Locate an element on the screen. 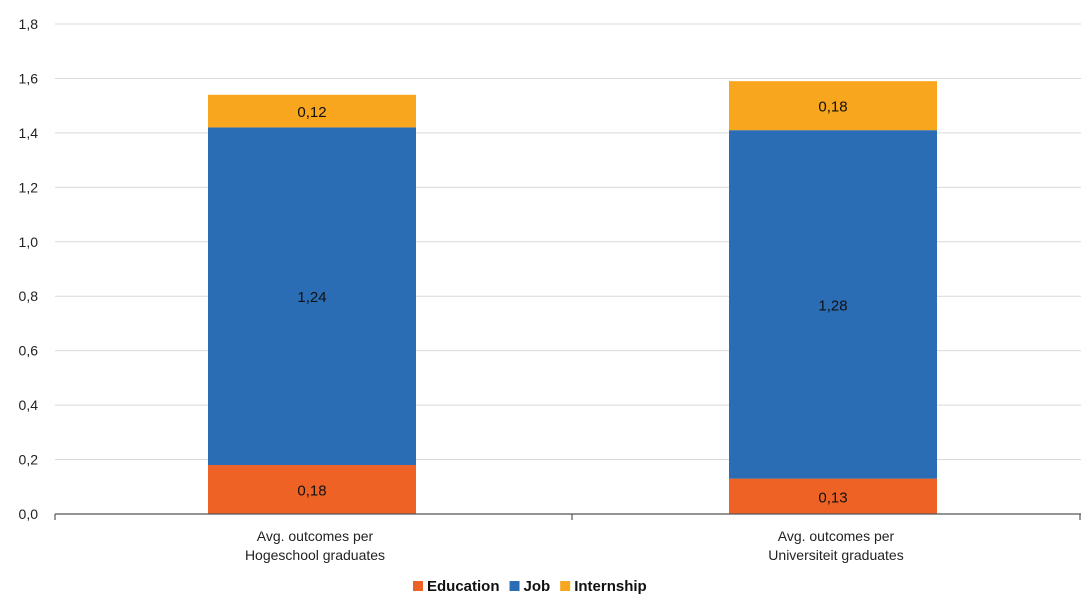  y-tick-label: 0,2 is located at coordinates (29, 460).